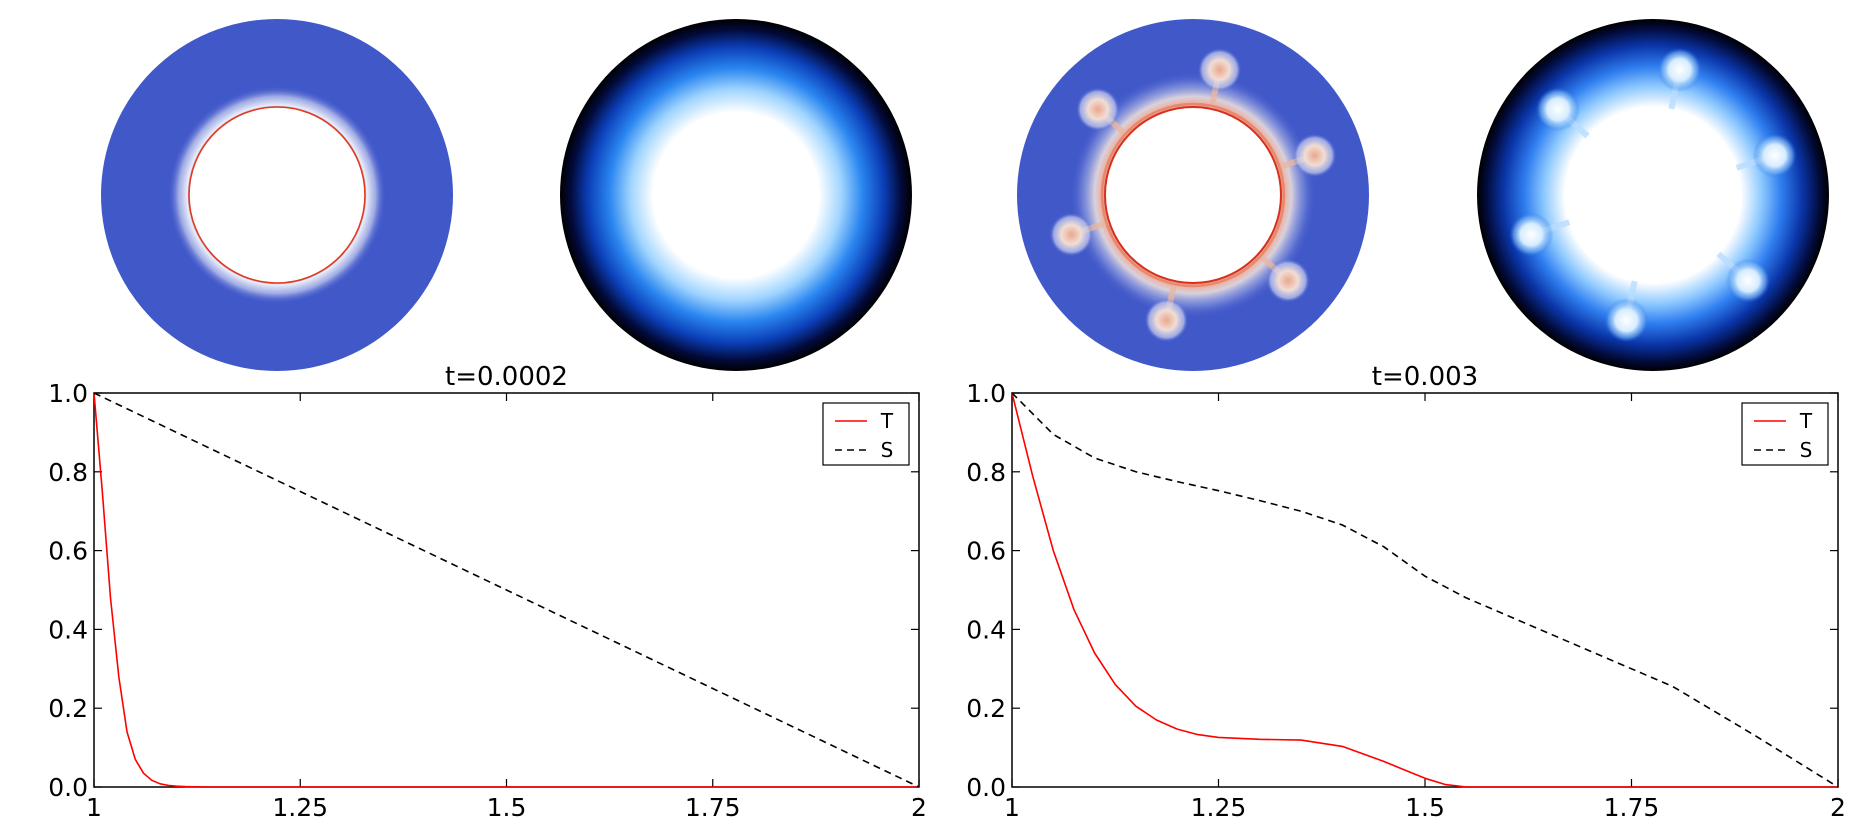  What do you see at coordinates (736, 195) in the screenshot?
I see `salinity-field-early` at bounding box center [736, 195].